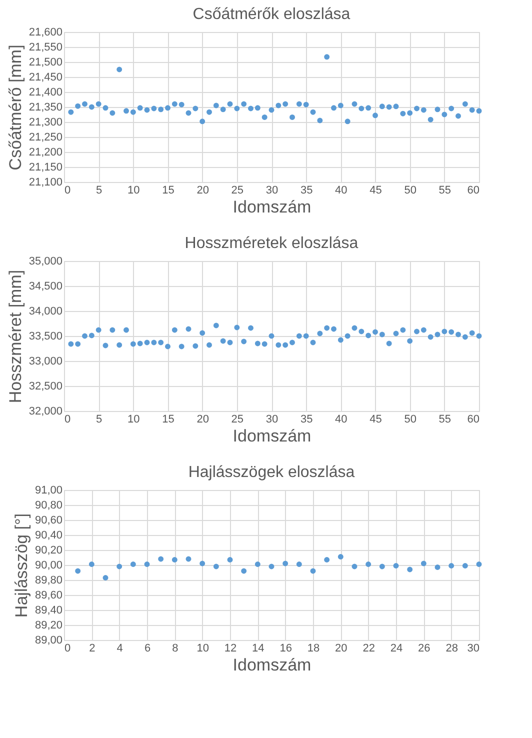  I want to click on x-tick-label: 20, so click(202, 420).